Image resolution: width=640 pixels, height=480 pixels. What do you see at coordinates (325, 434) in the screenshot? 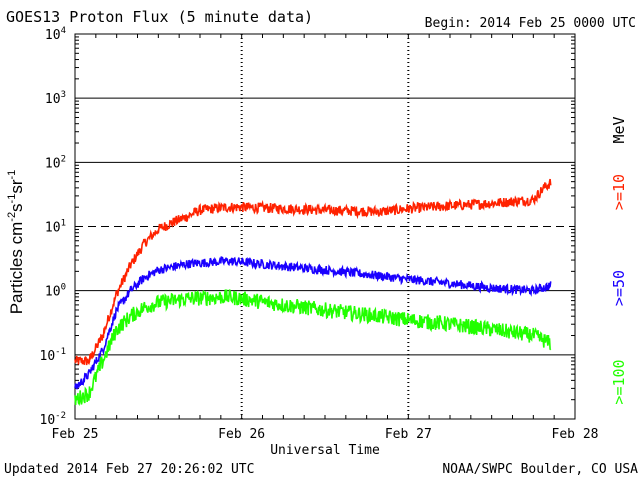
I see `x-tick-labels: Feb 25 Feb 26 Feb 27 Feb 28` at bounding box center [325, 434].